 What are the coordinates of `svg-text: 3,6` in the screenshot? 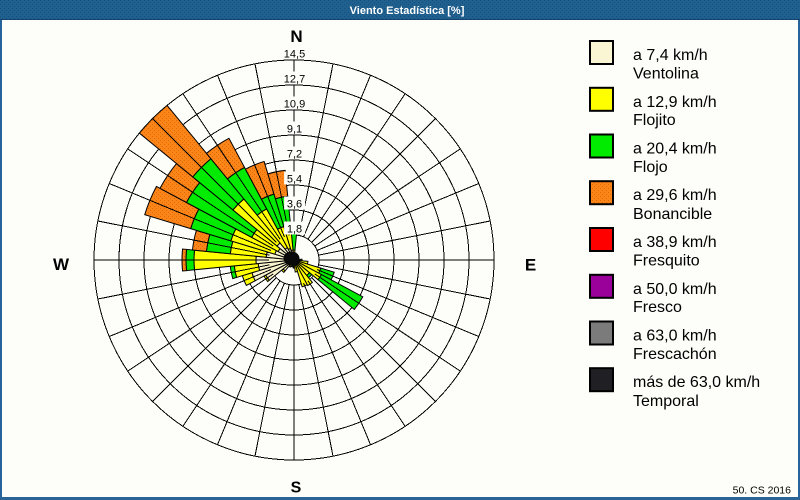 It's located at (294, 205).